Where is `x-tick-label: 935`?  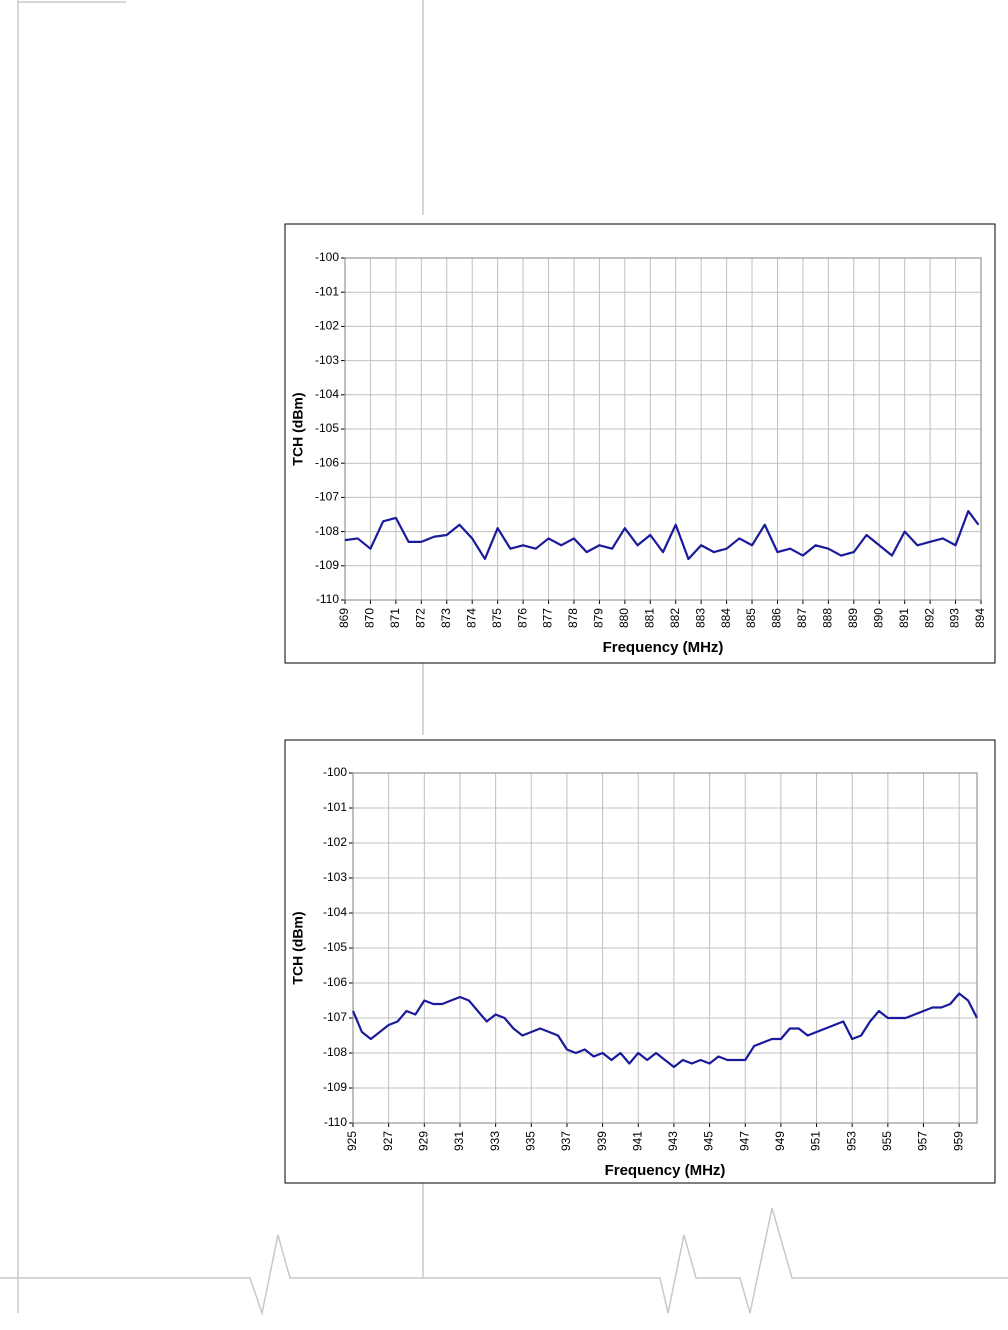
x-tick-label: 935 is located at coordinates (530, 1141).